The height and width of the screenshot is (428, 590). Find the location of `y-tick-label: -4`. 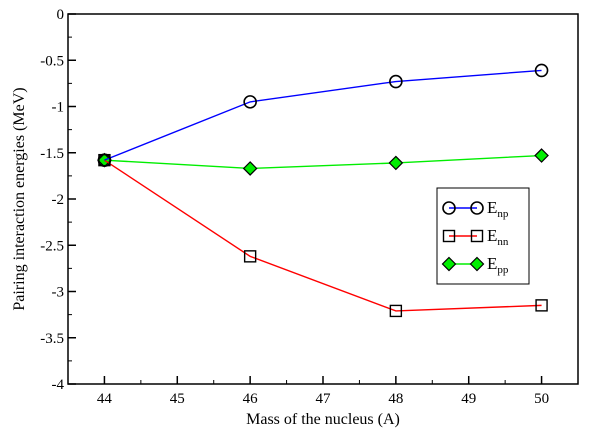

y-tick-label: -4 is located at coordinates (58, 385).